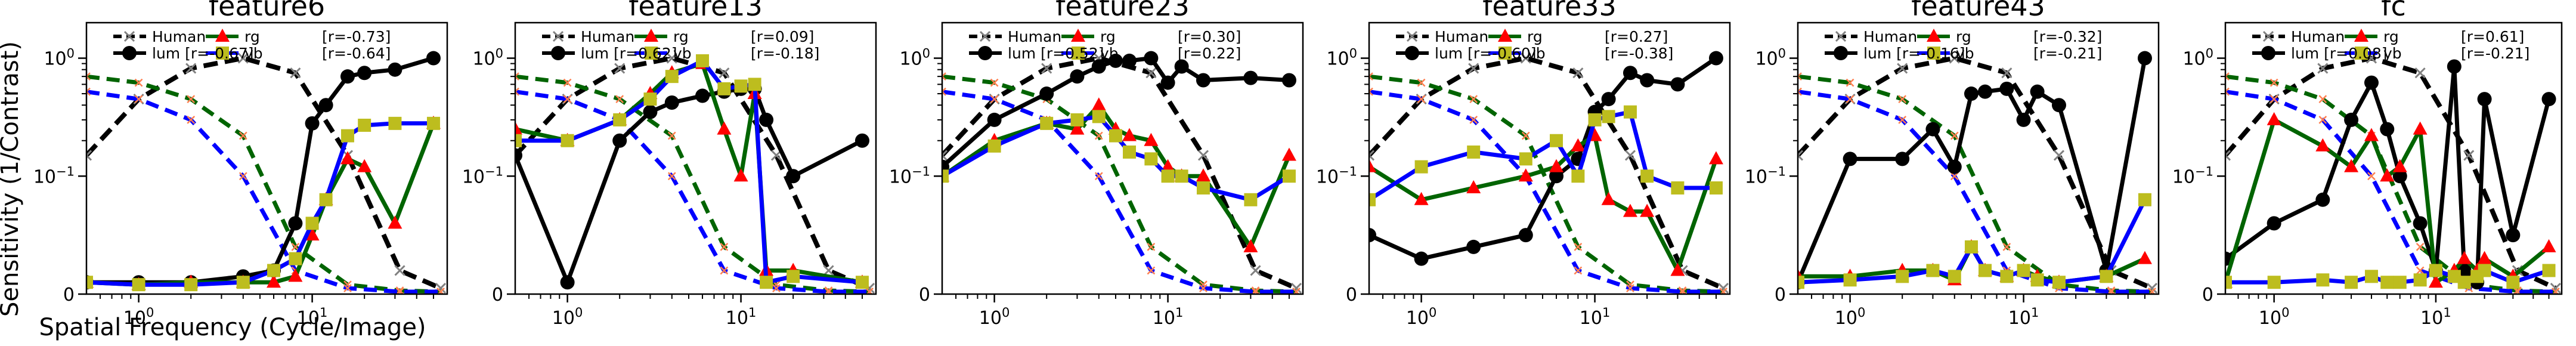 This screenshot has width=2576, height=346. What do you see at coordinates (785, 53) in the screenshot?
I see `legend-label: [r=-0.18]` at bounding box center [785, 53].